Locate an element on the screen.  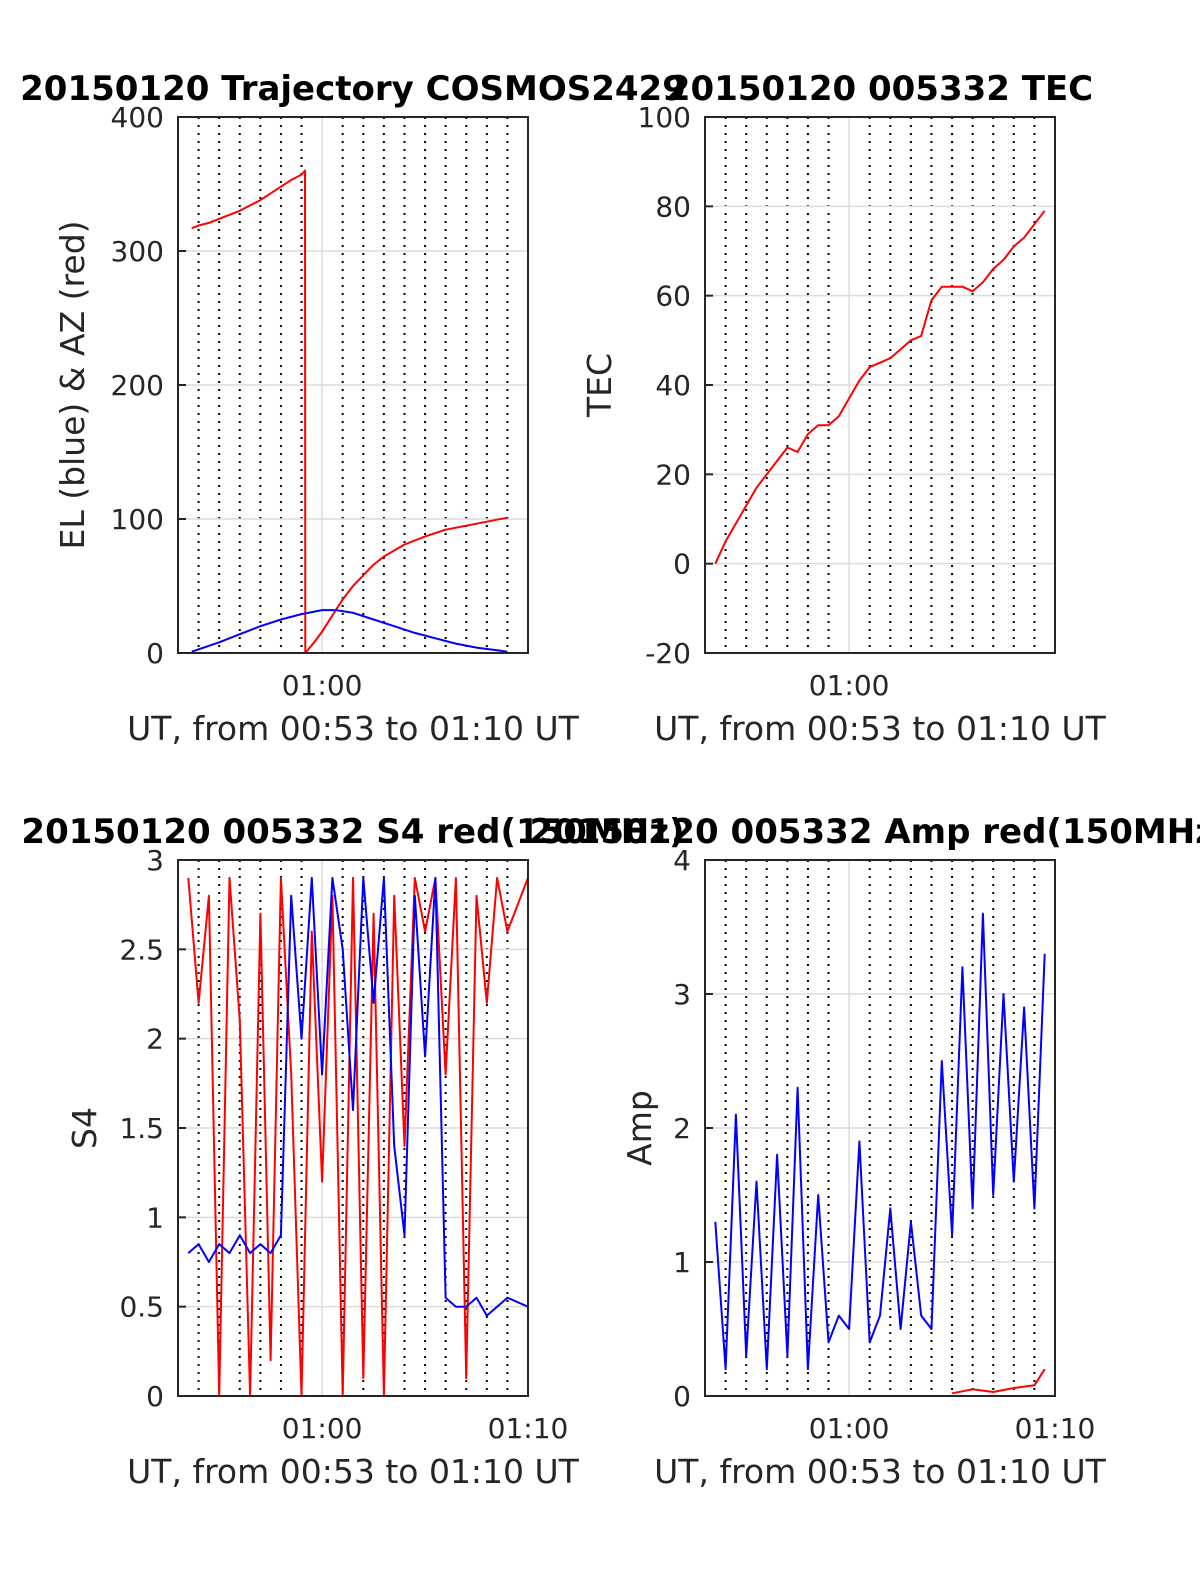
y-tick-label: 1.5 is located at coordinates (141, 1128).